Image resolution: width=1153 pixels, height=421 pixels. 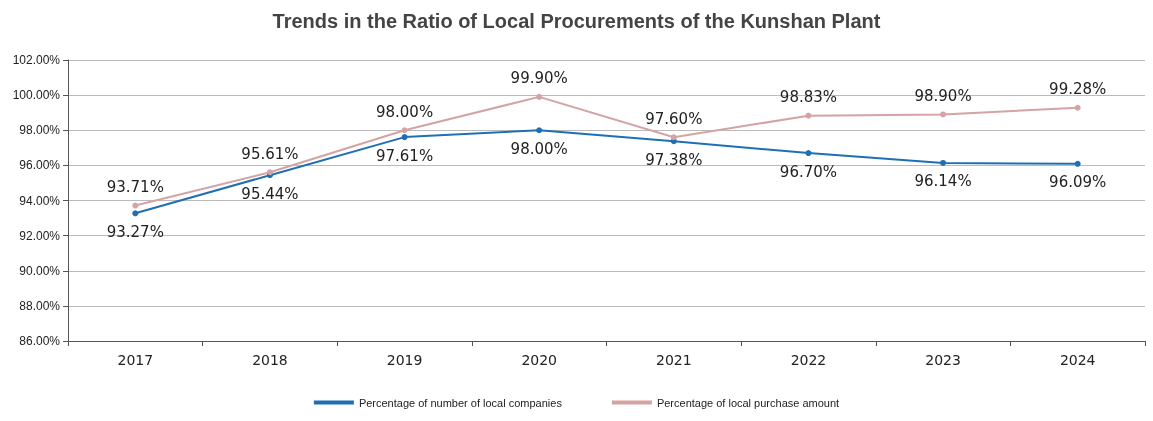 I want to click on data-label: 95.44%, so click(x=270, y=193).